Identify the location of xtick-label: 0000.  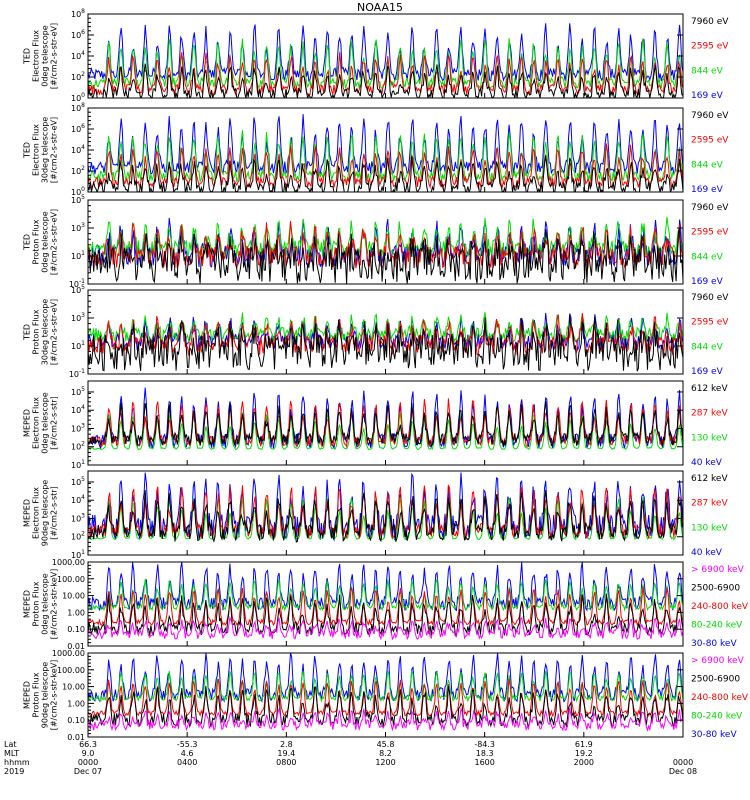
(683, 762).